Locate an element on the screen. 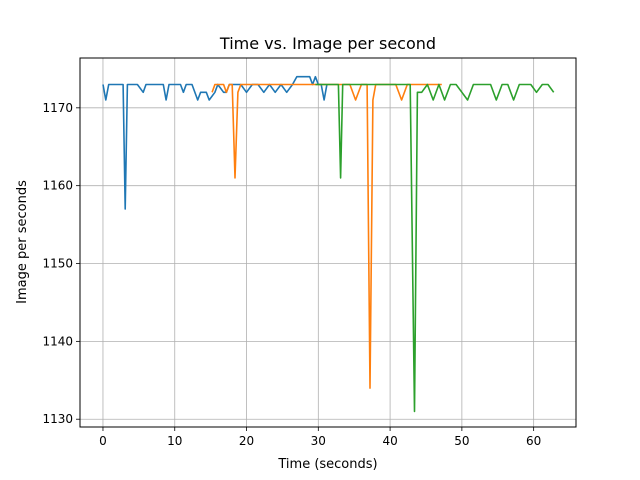 This screenshot has height=480, width=640. y-tick-label: 1140 is located at coordinates (57, 341).